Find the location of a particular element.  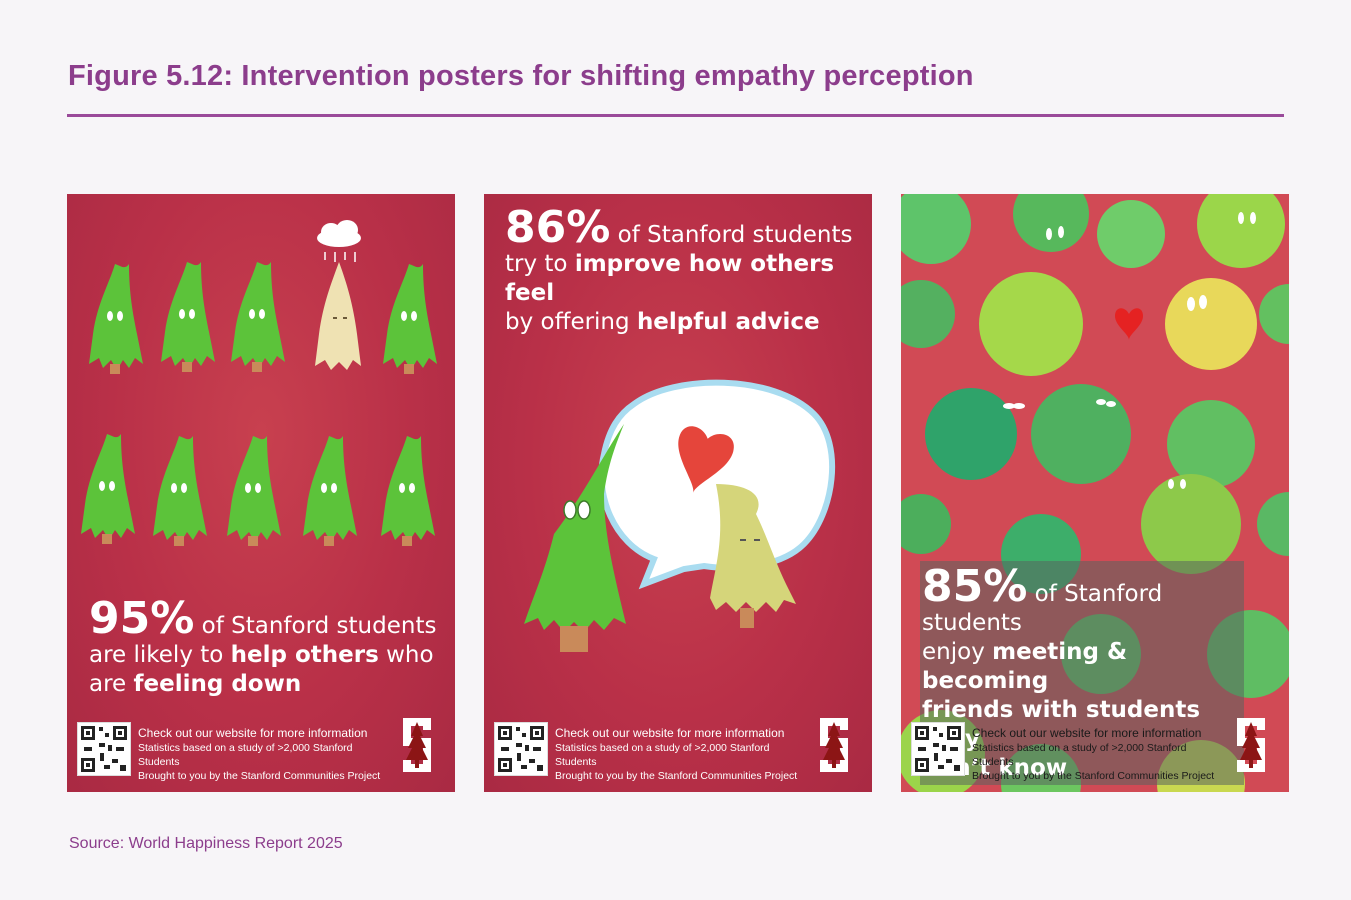

stat-percent: 86% is located at coordinates (558, 227).